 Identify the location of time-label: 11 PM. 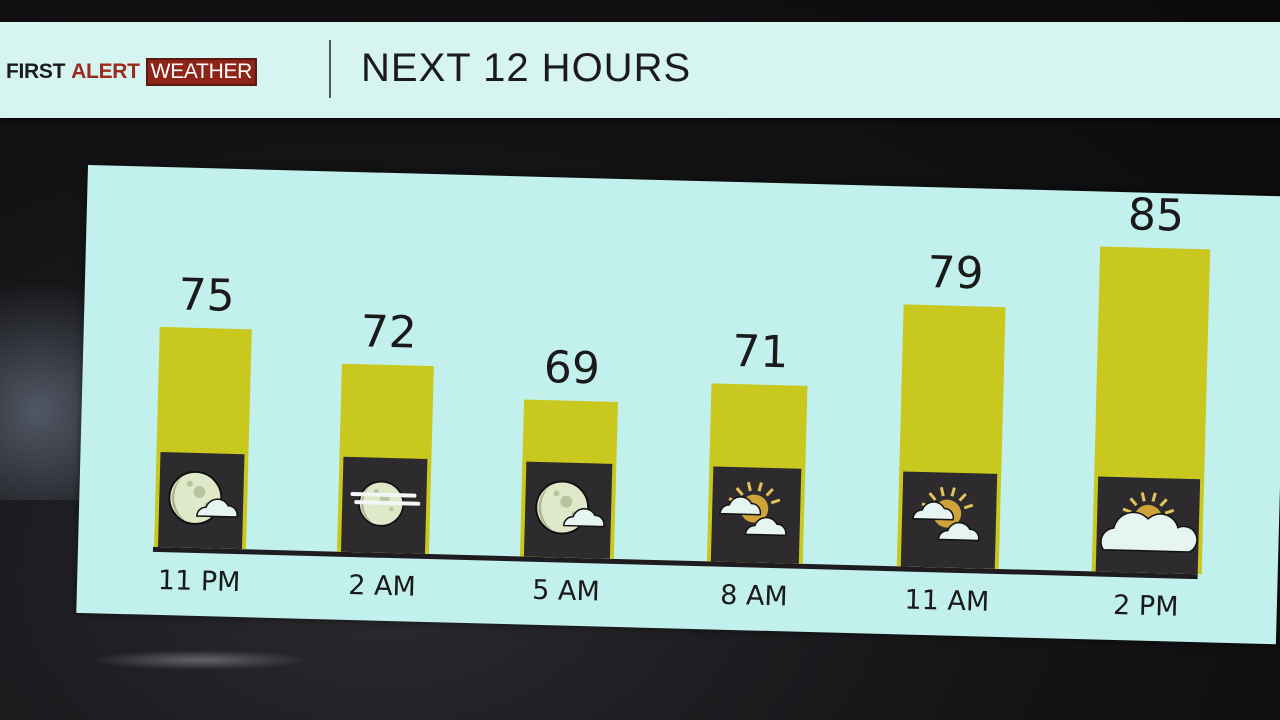
(199, 581).